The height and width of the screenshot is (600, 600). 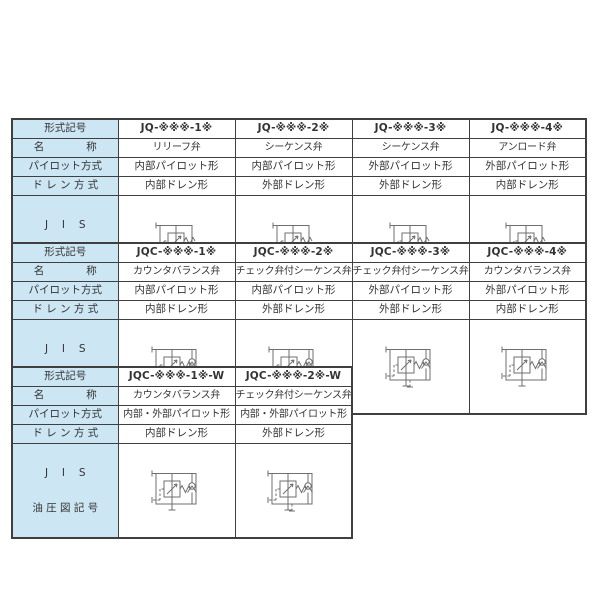 I want to click on row-pilot-type: パイロット方式 内部・外部パイロット形 内部・外部パイロット形, so click(x=182, y=414).